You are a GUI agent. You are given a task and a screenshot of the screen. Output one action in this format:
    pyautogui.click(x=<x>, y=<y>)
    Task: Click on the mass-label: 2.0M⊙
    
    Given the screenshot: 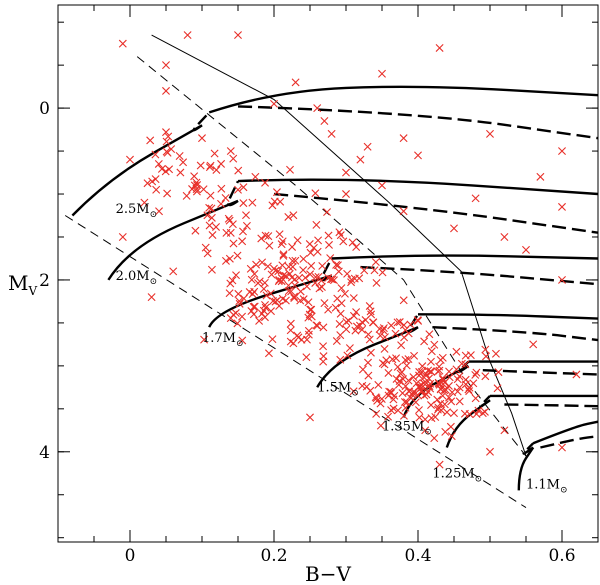 What is the action you would take?
    pyautogui.click(x=137, y=278)
    